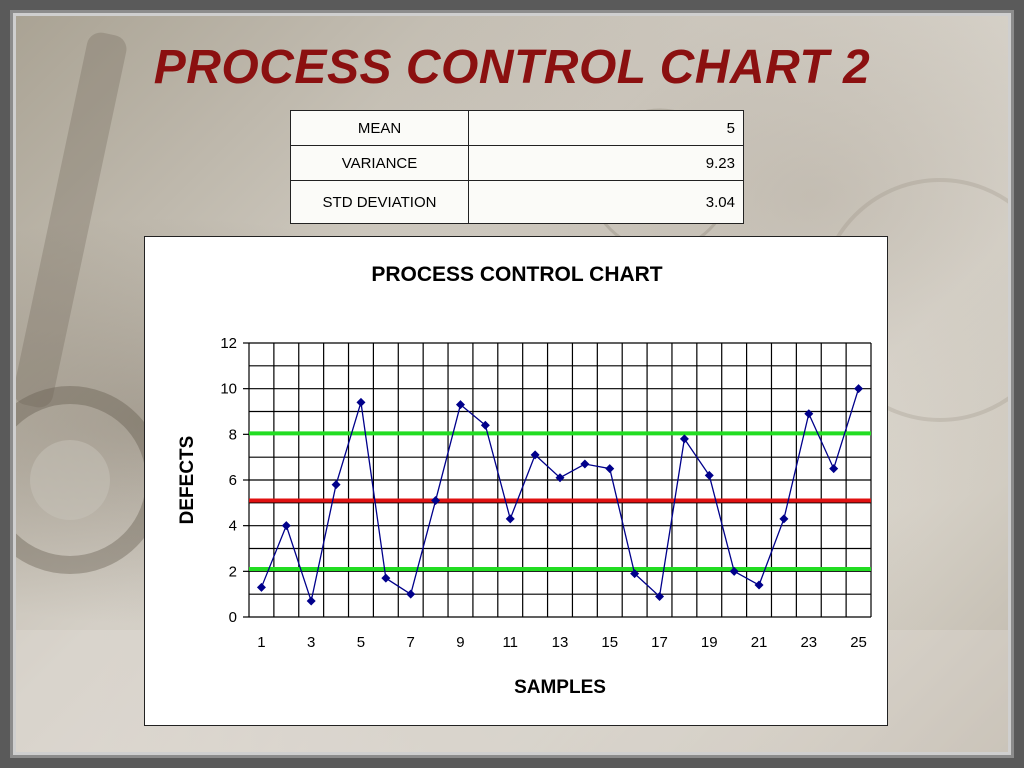 The height and width of the screenshot is (768, 1024). What do you see at coordinates (228, 343) in the screenshot?
I see `y-tick-label: 12` at bounding box center [228, 343].